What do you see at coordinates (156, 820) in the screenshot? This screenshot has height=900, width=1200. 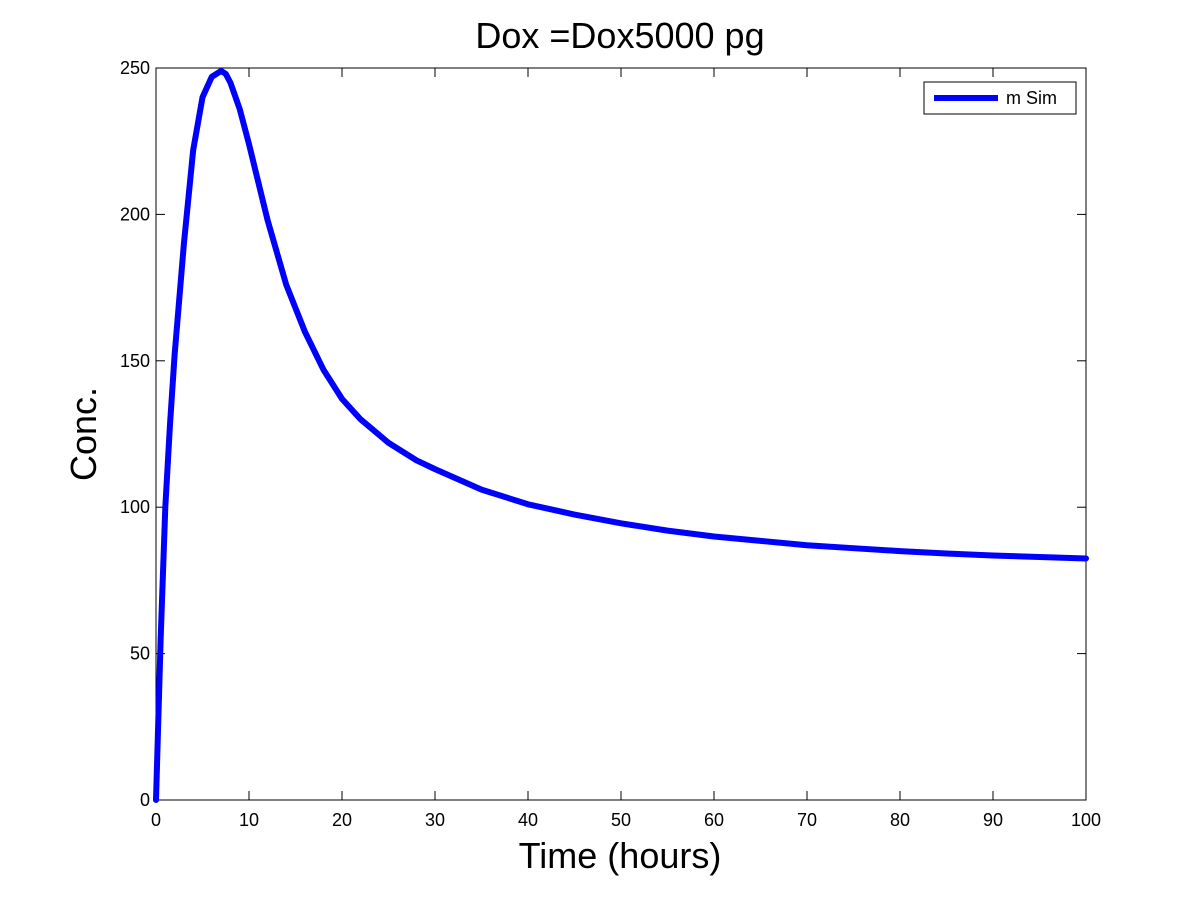 I see `x-tick-label: 0` at bounding box center [156, 820].